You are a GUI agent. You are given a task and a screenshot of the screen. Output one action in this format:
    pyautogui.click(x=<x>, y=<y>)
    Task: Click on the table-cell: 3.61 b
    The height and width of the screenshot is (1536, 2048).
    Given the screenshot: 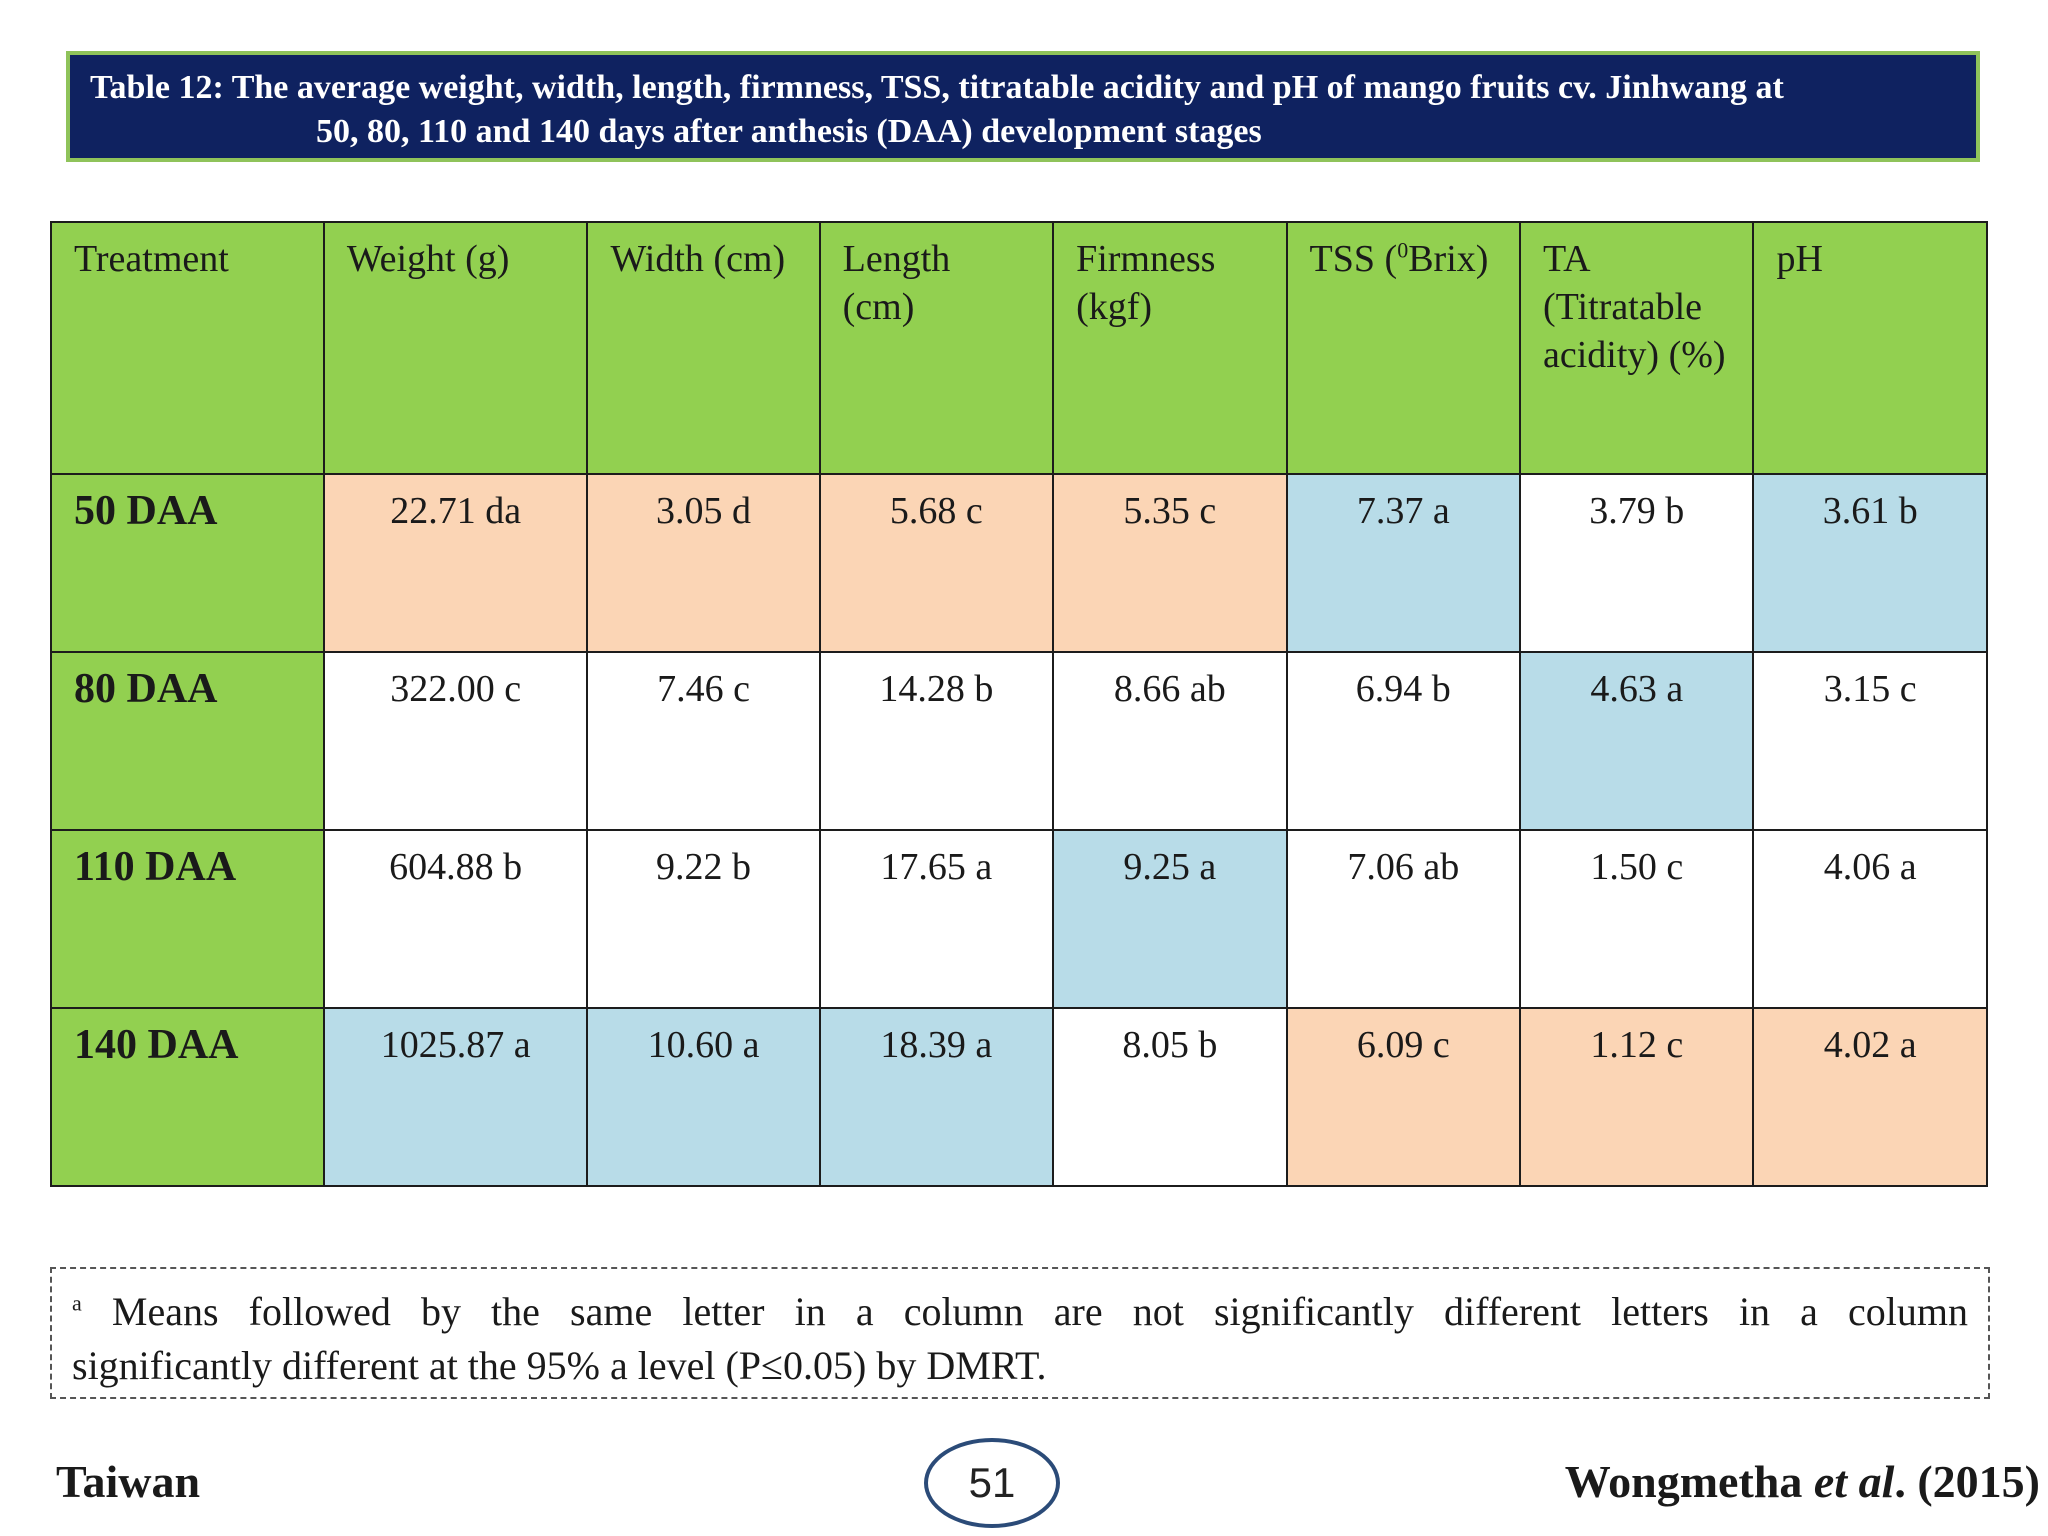 What is the action you would take?
    pyautogui.click(x=1870, y=563)
    